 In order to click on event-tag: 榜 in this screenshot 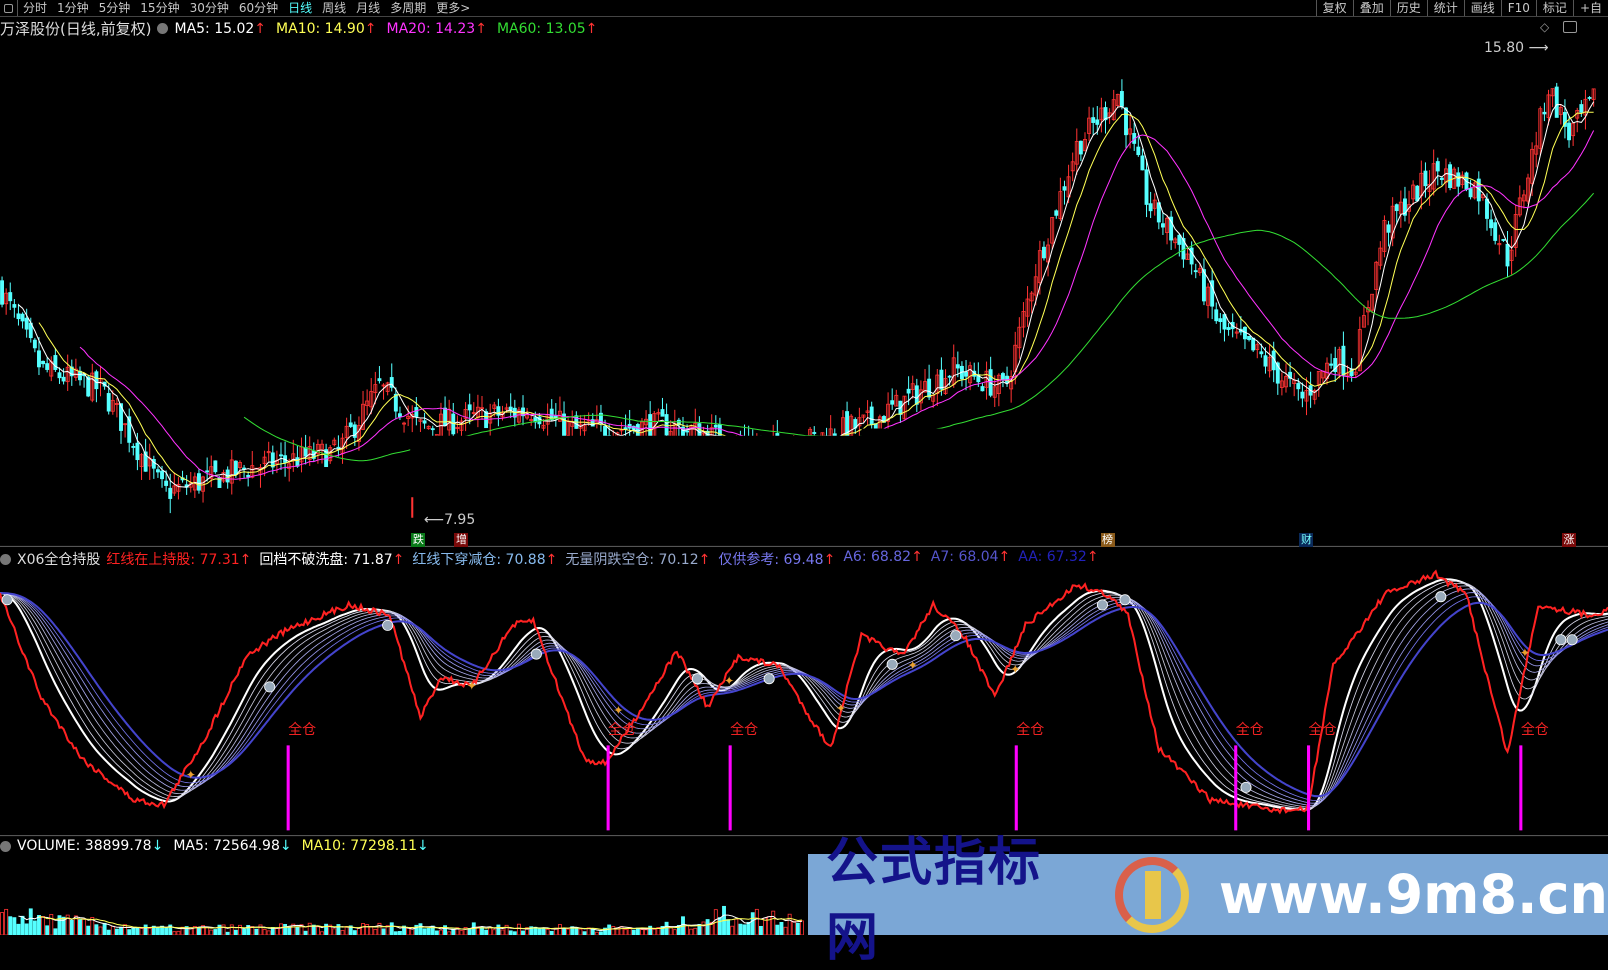, I will do `click(1107, 540)`.